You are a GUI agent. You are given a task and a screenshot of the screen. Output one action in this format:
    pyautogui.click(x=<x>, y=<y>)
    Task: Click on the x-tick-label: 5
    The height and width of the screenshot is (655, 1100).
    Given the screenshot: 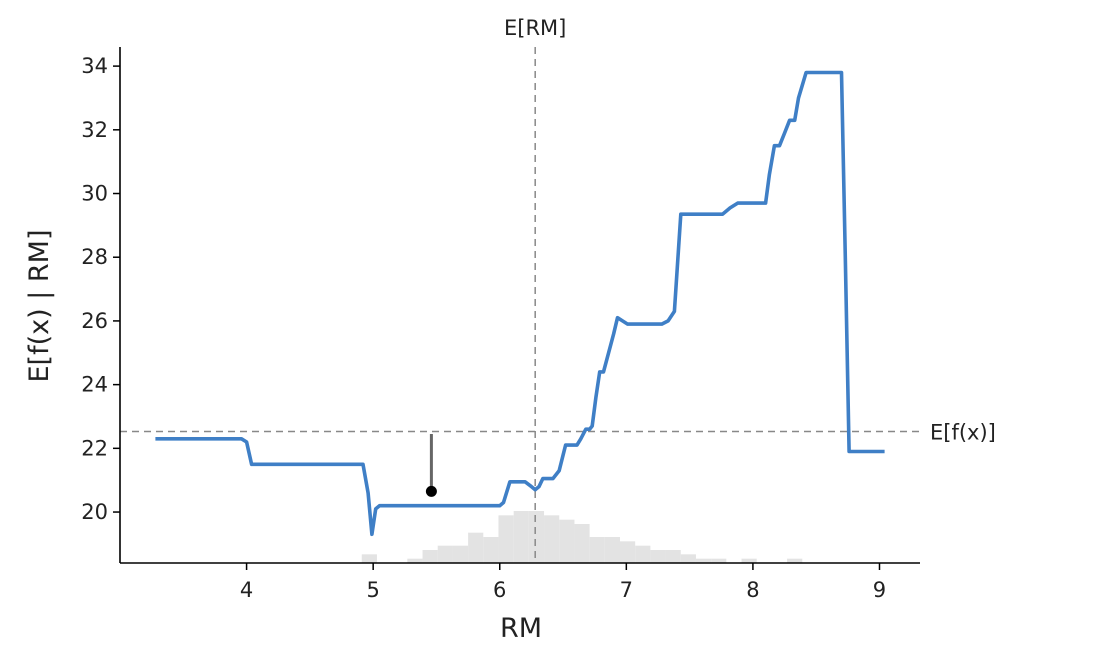 What is the action you would take?
    pyautogui.click(x=372, y=590)
    